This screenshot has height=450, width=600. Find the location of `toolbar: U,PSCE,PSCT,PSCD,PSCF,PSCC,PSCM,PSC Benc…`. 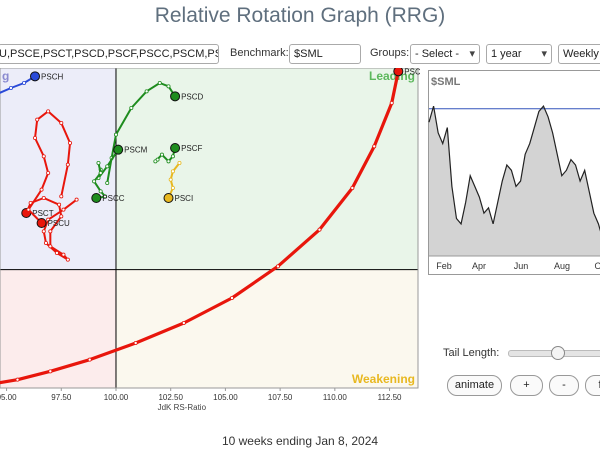

toolbar: U,PSCE,PSCT,PSCD,PSCF,PSCC,PSCM,PSC Benc… is located at coordinates (300, 55).